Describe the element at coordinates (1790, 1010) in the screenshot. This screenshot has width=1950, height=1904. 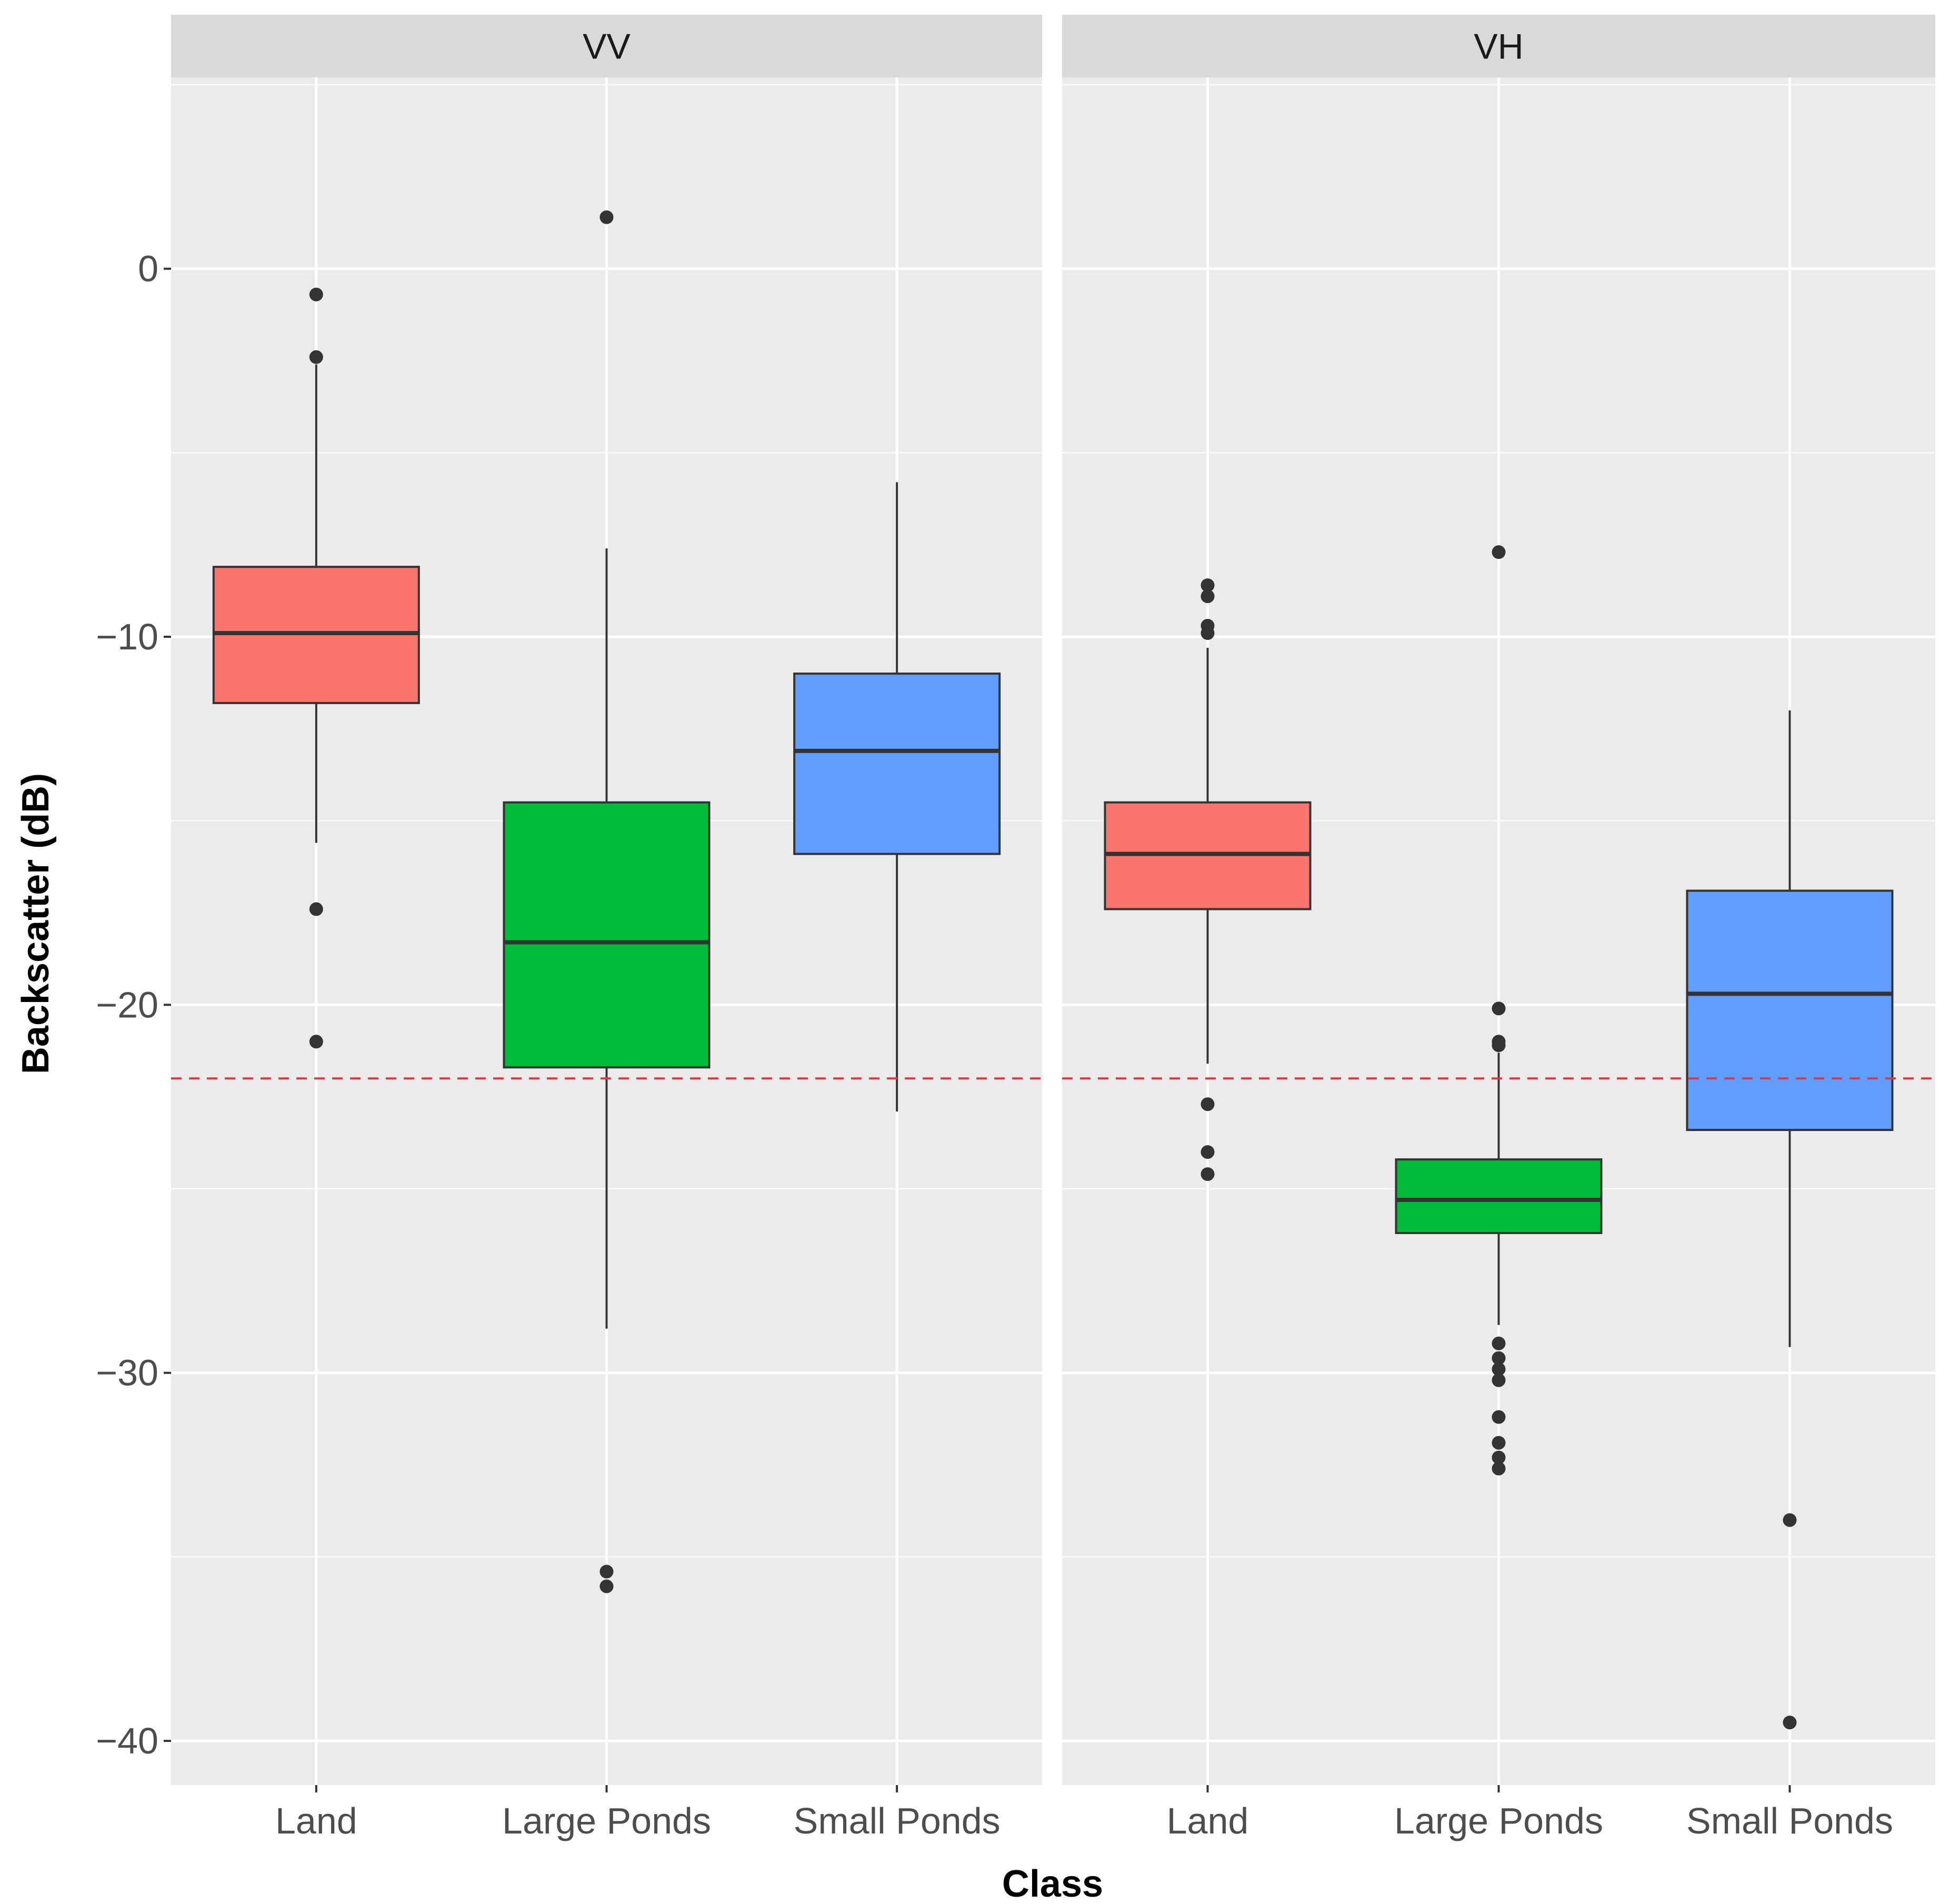
I see `box-body-vh-small-ponds` at that location.